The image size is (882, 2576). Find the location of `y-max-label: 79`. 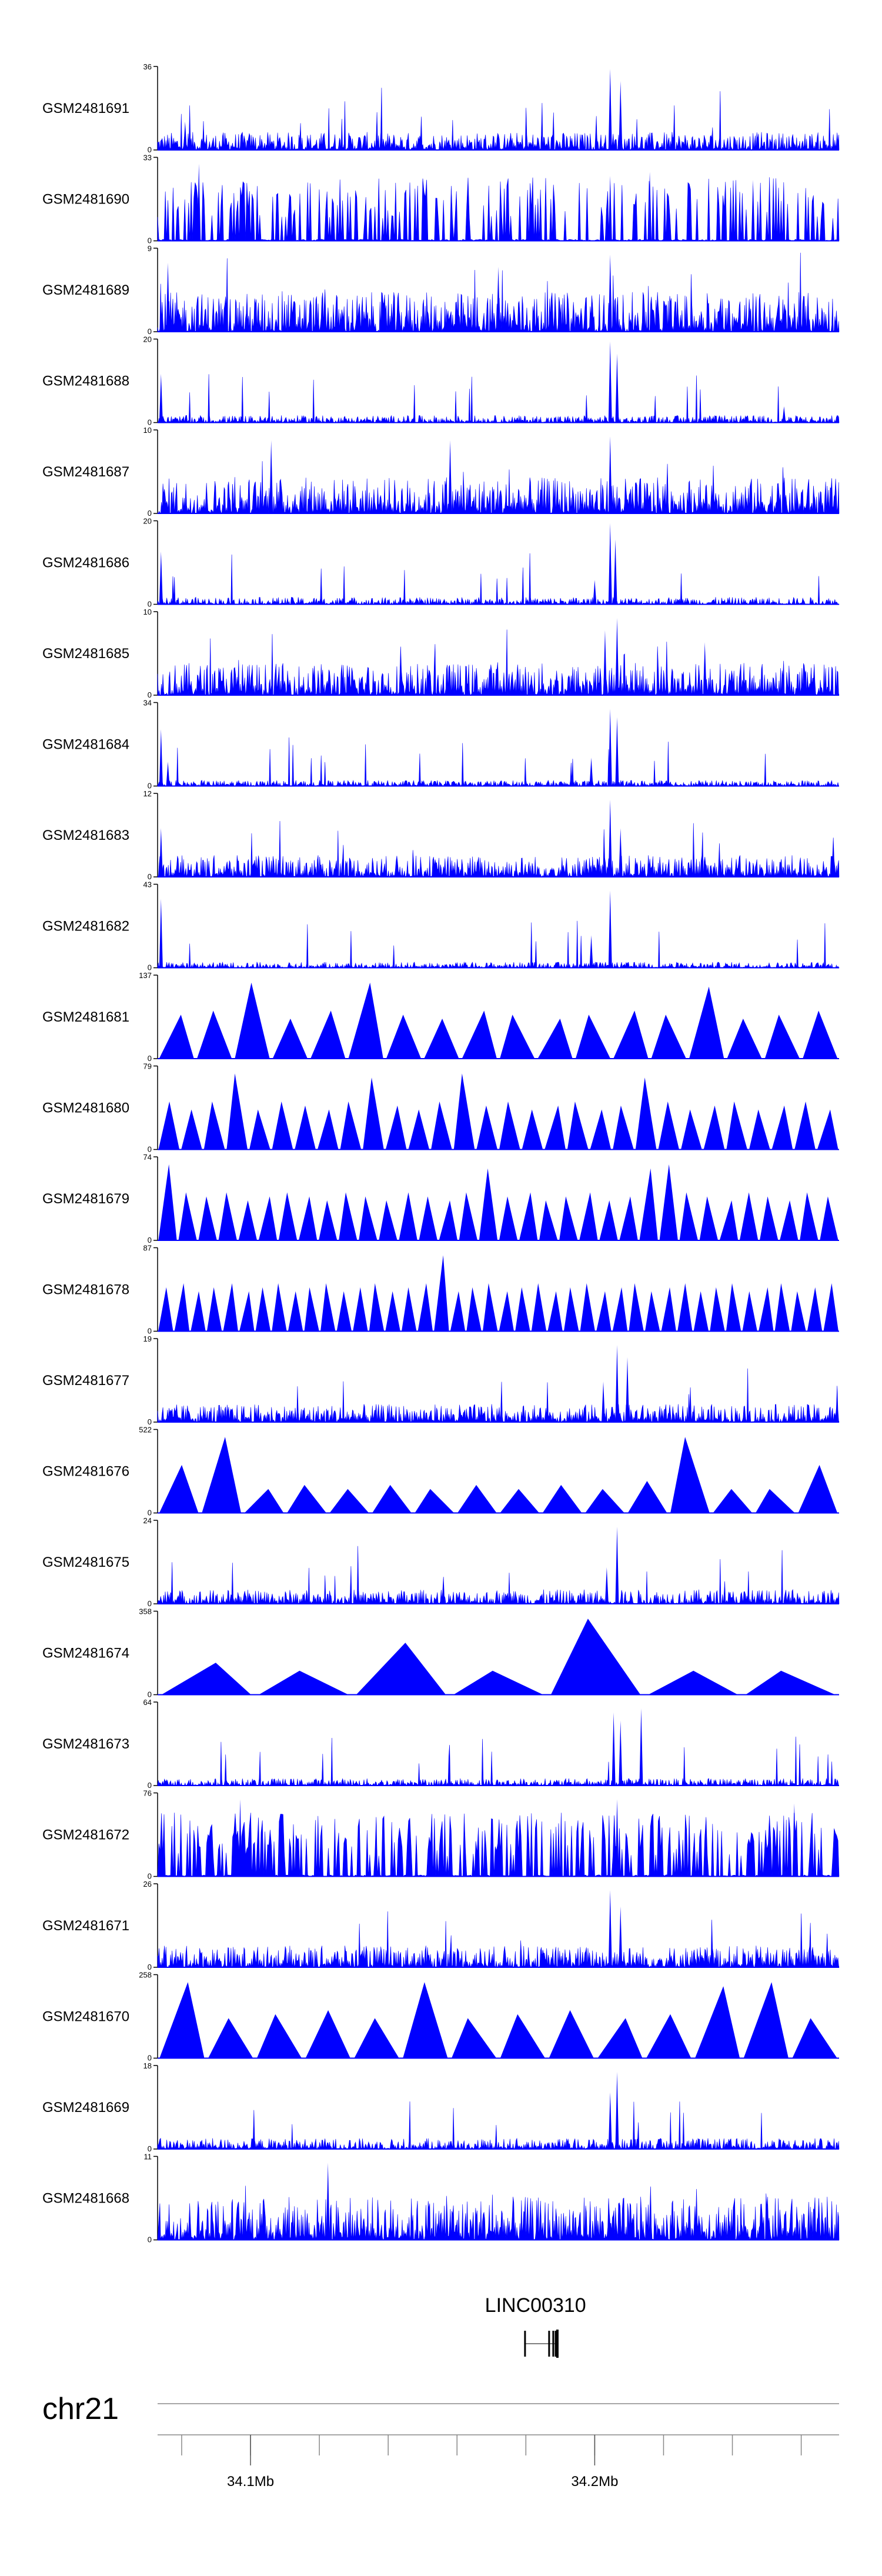

y-max-label: 79 is located at coordinates (147, 1066).